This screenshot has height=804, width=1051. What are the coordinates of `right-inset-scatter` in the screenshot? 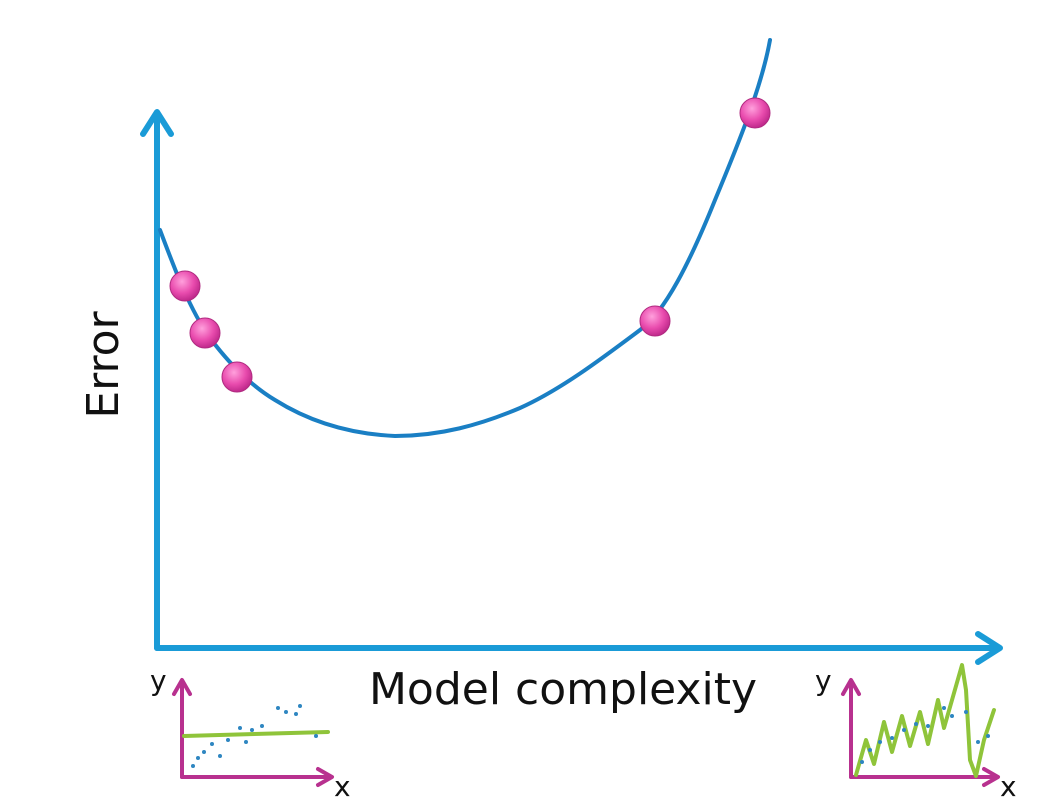 It's located at (925, 735).